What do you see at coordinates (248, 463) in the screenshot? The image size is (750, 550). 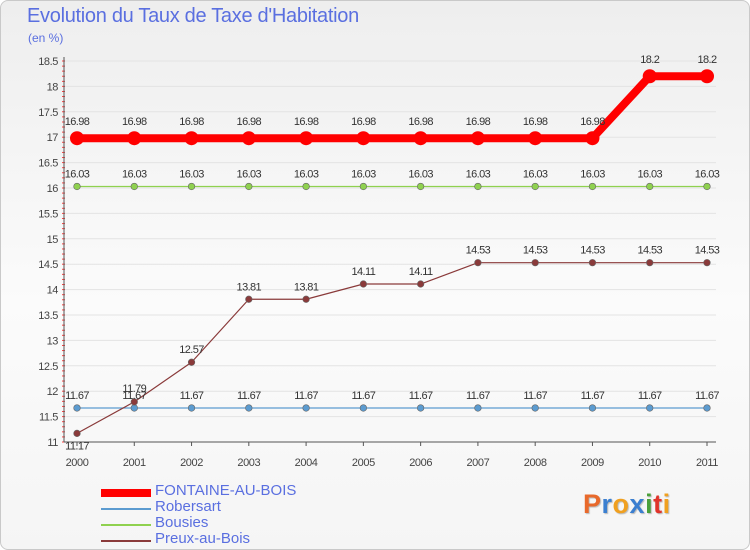 I see `x-tick-label: 2003` at bounding box center [248, 463].